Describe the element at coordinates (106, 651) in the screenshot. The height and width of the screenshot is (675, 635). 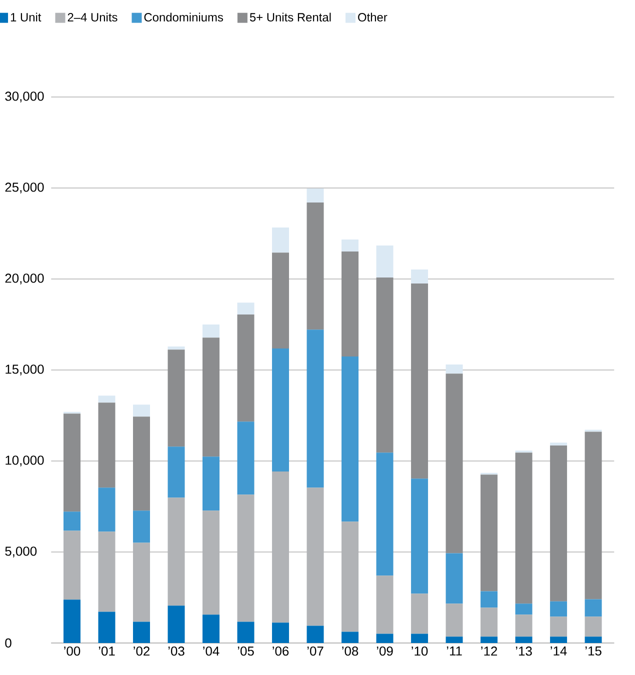
I see `x-tick-label: ’01` at that location.